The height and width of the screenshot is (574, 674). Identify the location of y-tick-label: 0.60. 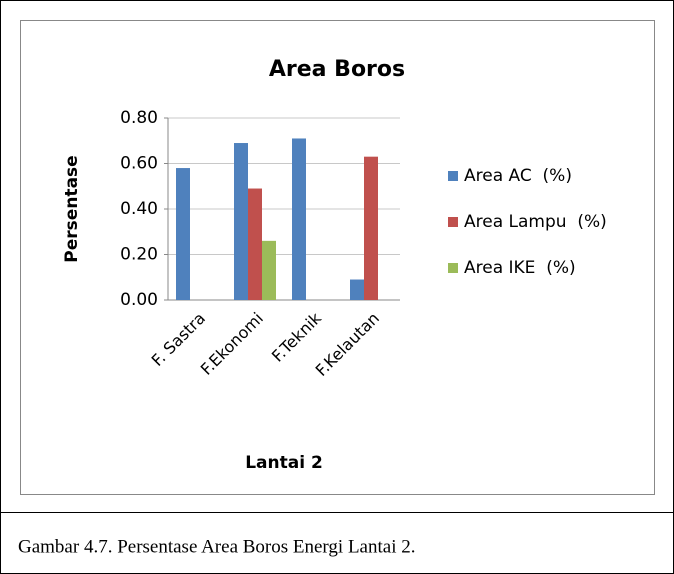
(139, 164).